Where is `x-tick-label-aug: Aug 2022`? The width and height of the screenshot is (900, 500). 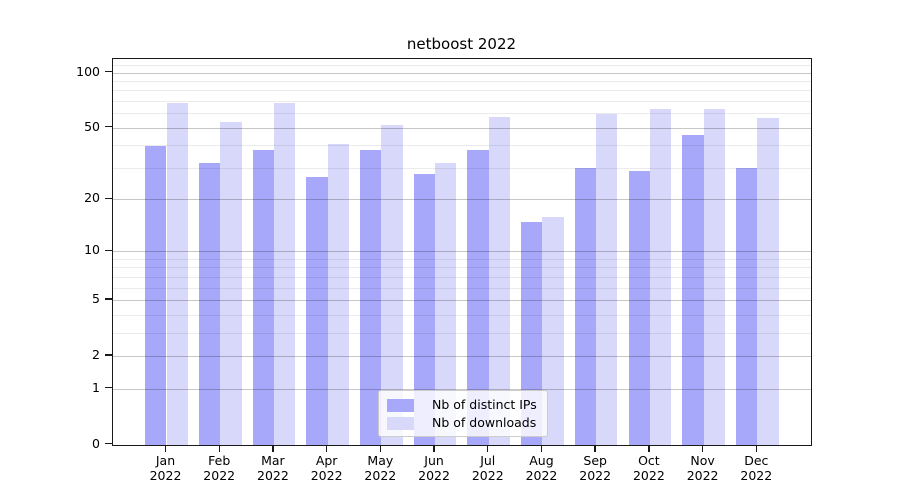
x-tick-label-aug: Aug 2022 is located at coordinates (541, 467).